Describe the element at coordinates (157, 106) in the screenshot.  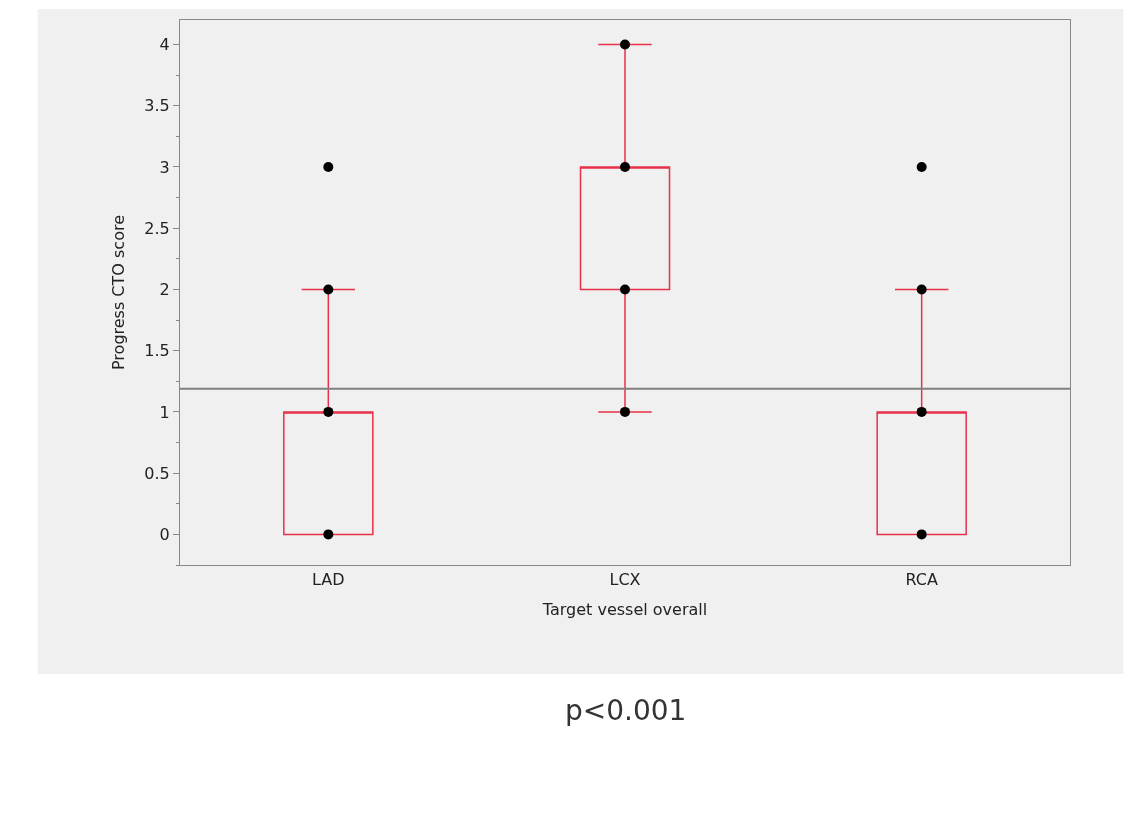
I see `y-tick-label: 3.5` at that location.